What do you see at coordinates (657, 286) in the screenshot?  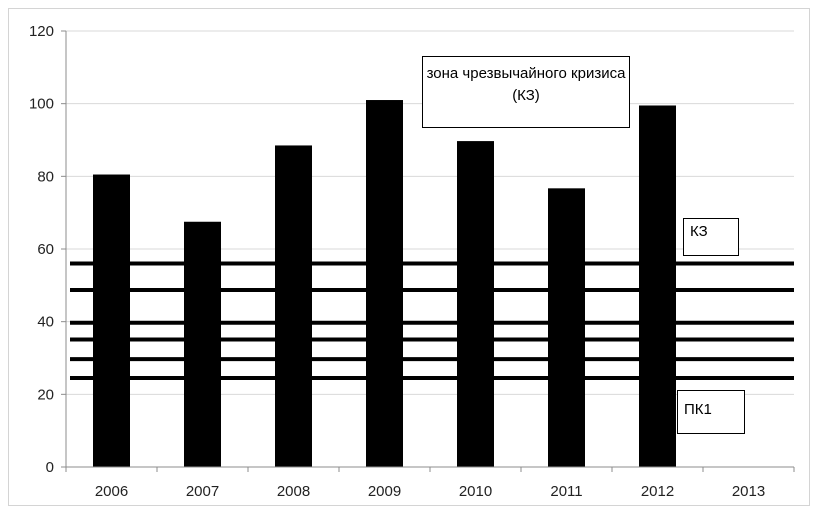 I see `bar-2012` at bounding box center [657, 286].